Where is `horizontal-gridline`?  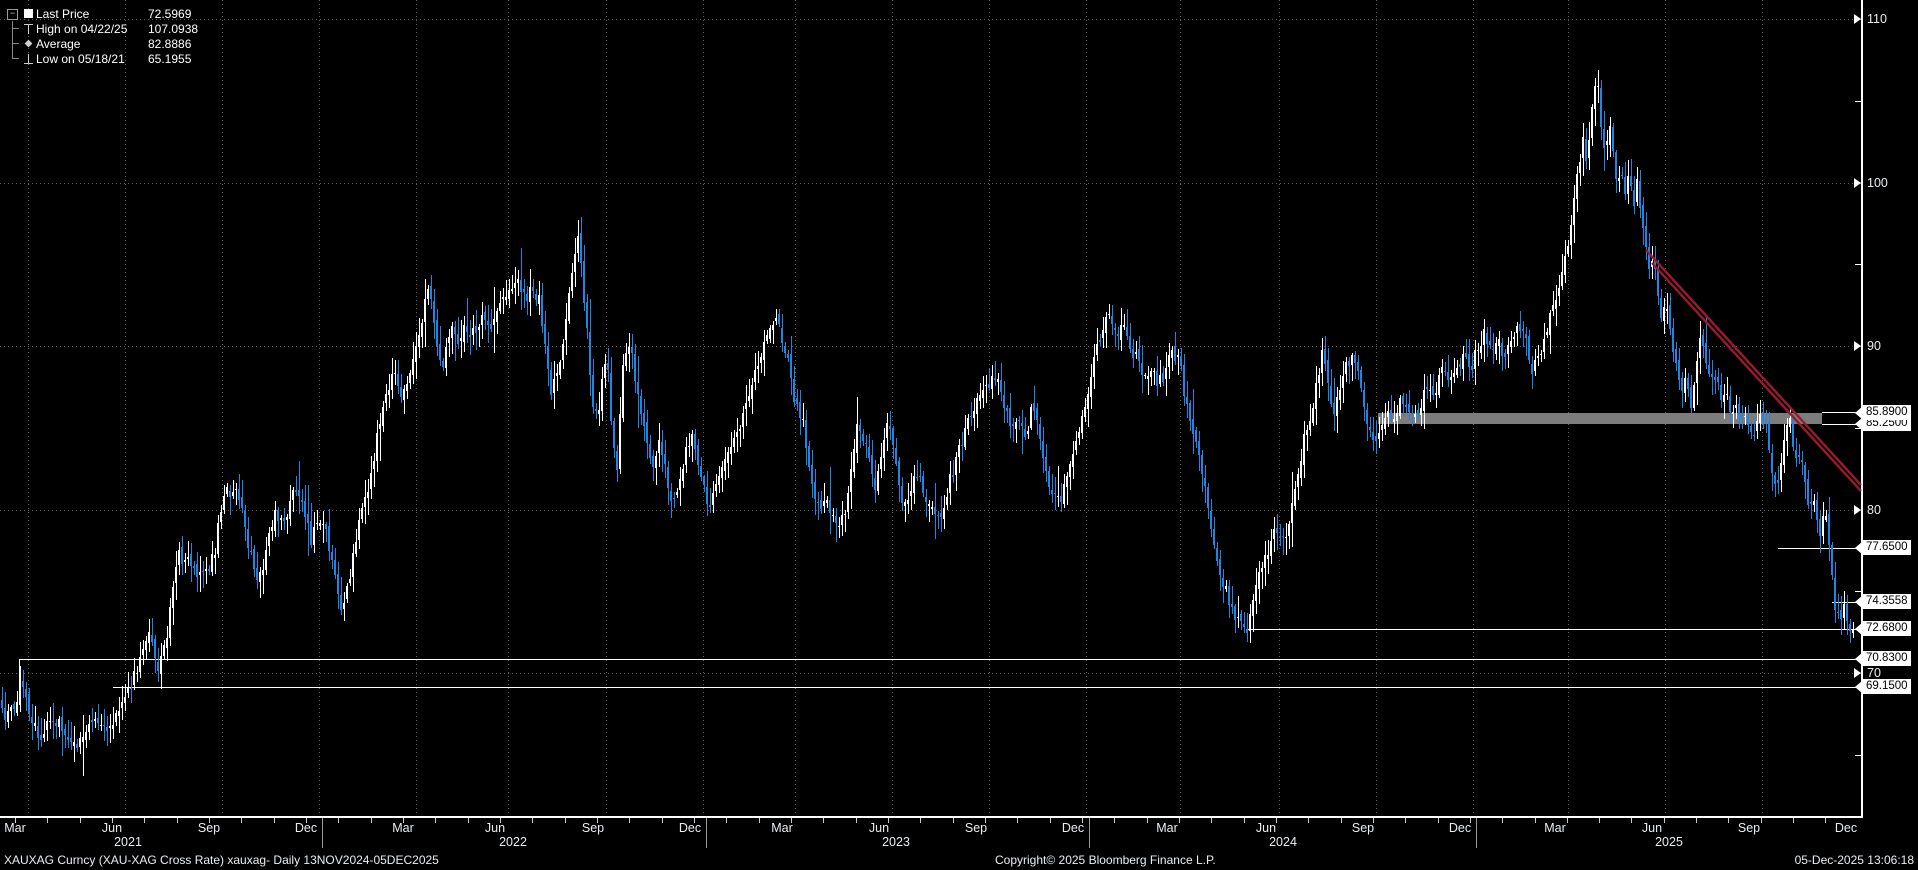 horizontal-gridline is located at coordinates (930, 183).